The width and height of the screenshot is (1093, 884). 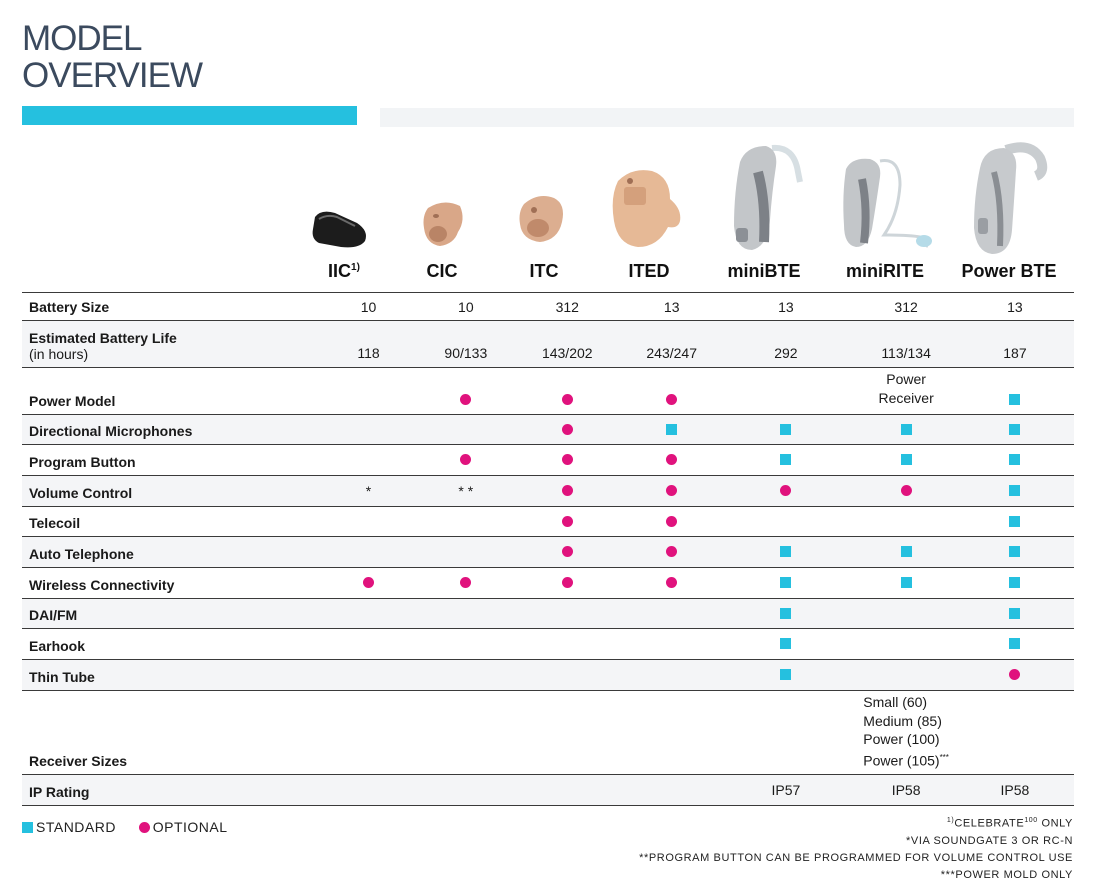 I want to click on legend: STANDARD OPTIONAL, so click(x=125, y=827).